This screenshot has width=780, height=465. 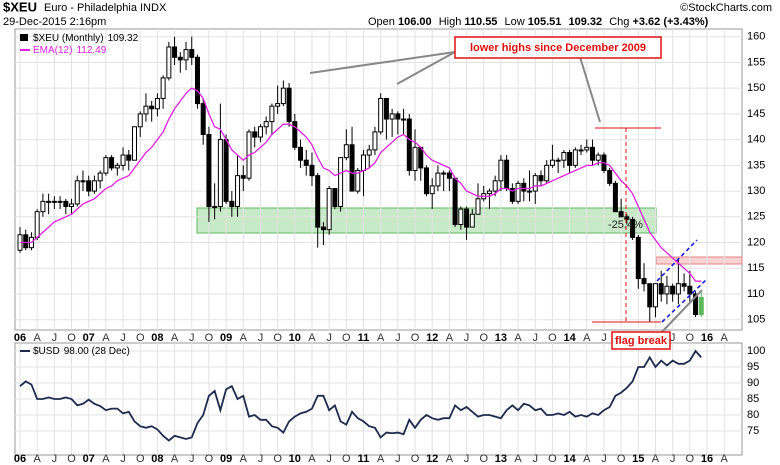 What do you see at coordinates (625, 225) in the screenshot?
I see `note-decline: -25.4%` at bounding box center [625, 225].